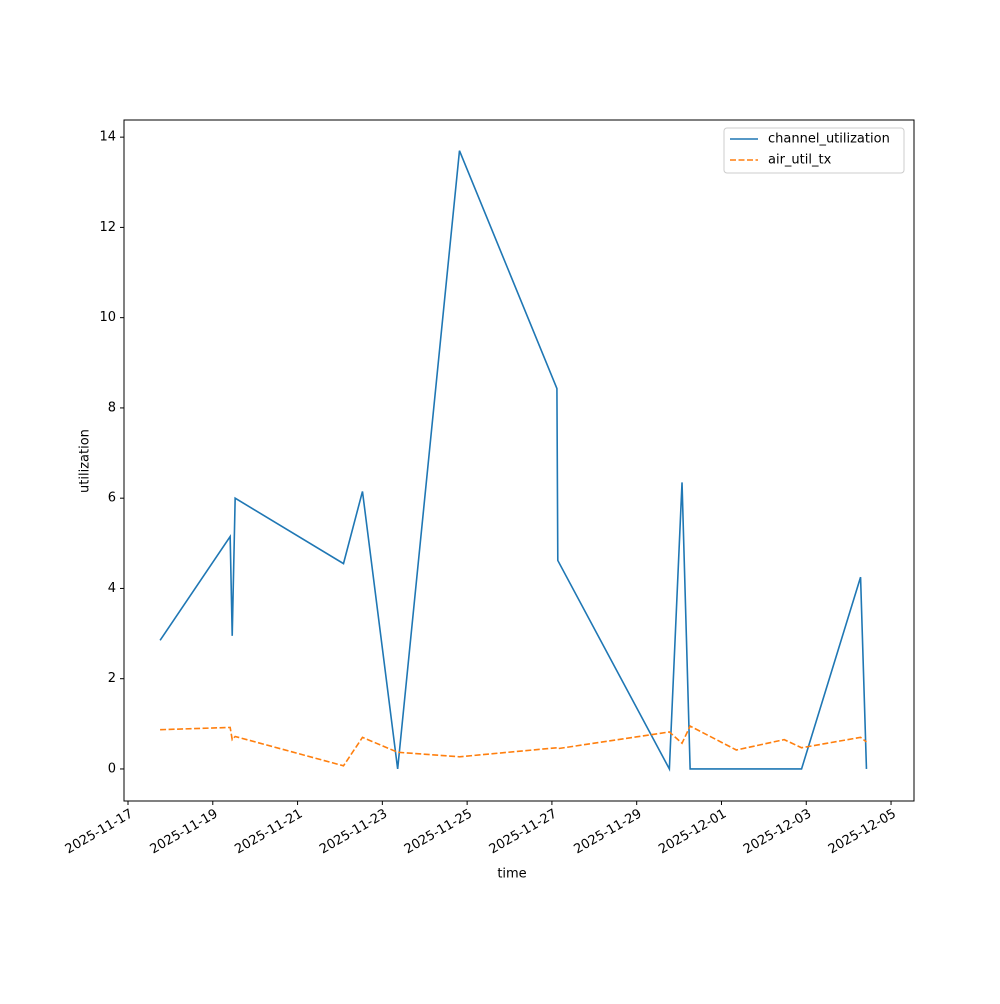 This screenshot has height=1004, width=1000. I want to click on legend-label: channel_utilization, so click(829, 139).